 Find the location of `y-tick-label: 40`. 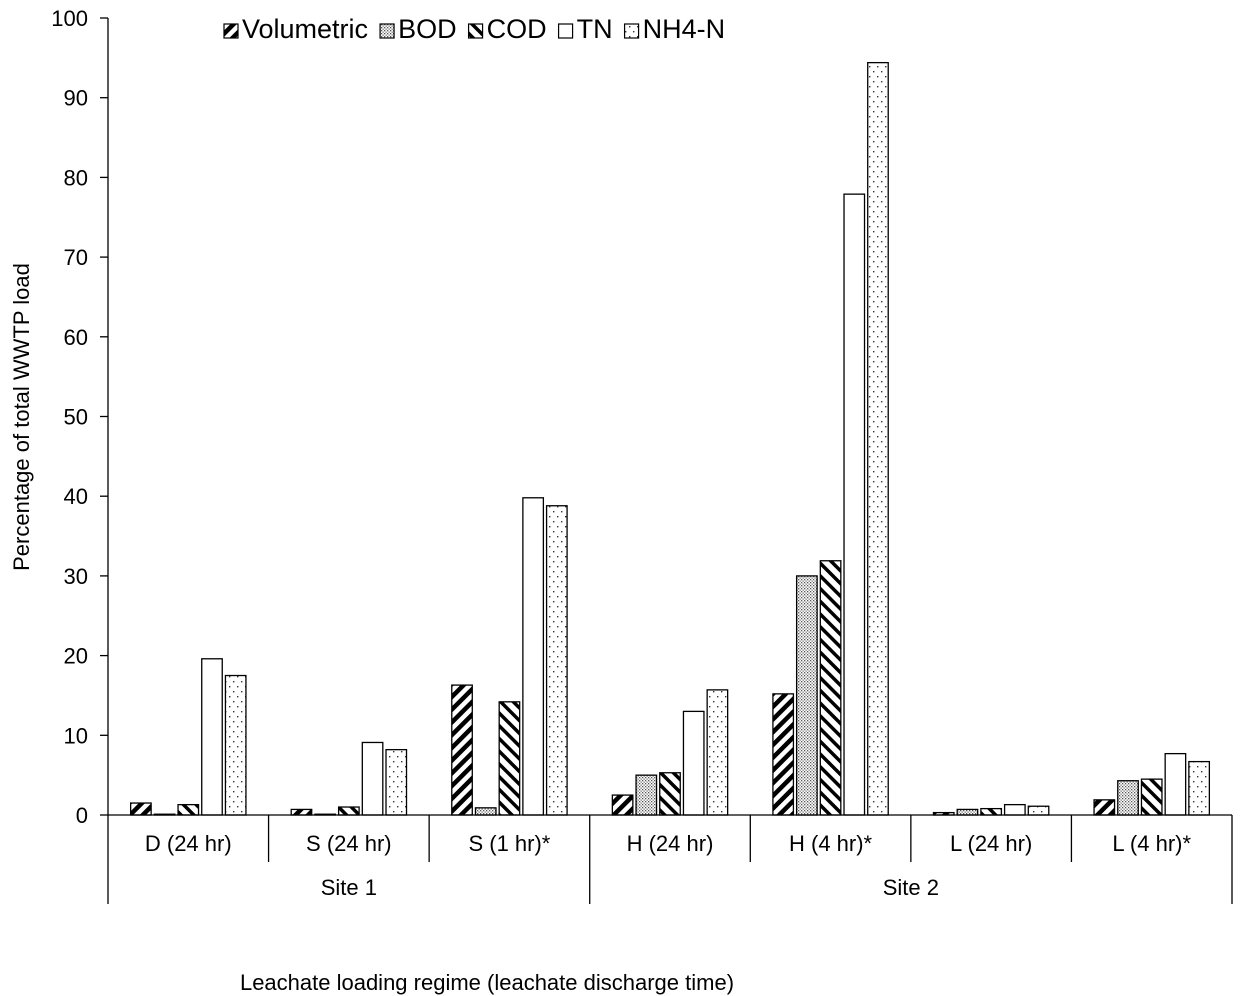

y-tick-label: 40 is located at coordinates (76, 496).